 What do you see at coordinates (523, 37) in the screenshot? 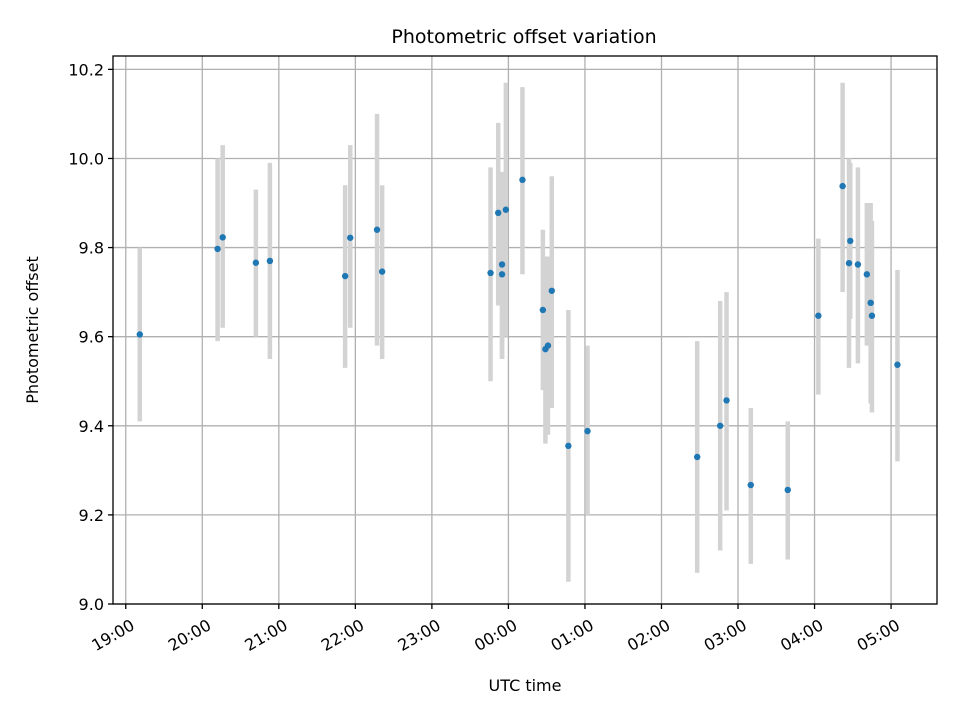
I see `chart-title: Photometric offset variation` at bounding box center [523, 37].